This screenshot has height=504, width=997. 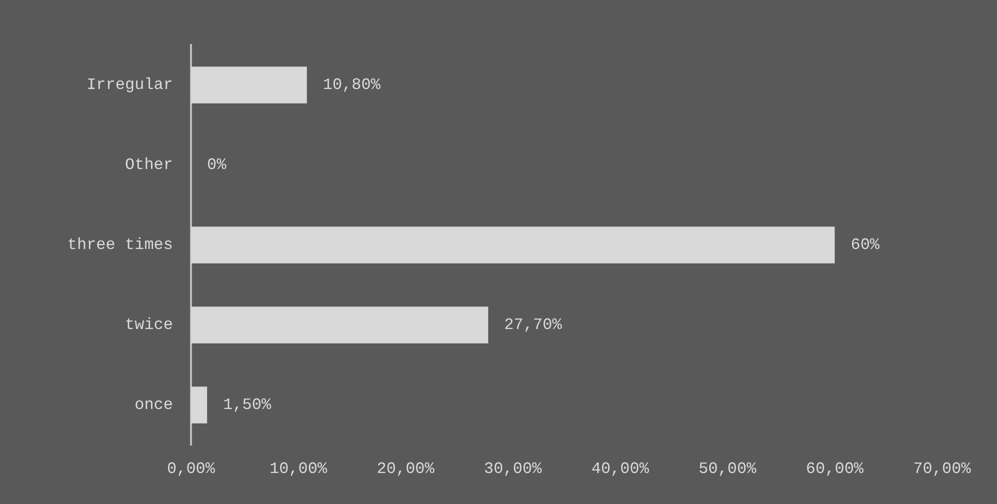 What do you see at coordinates (942, 469) in the screenshot?
I see `x-tick-label: 70,00%` at bounding box center [942, 469].